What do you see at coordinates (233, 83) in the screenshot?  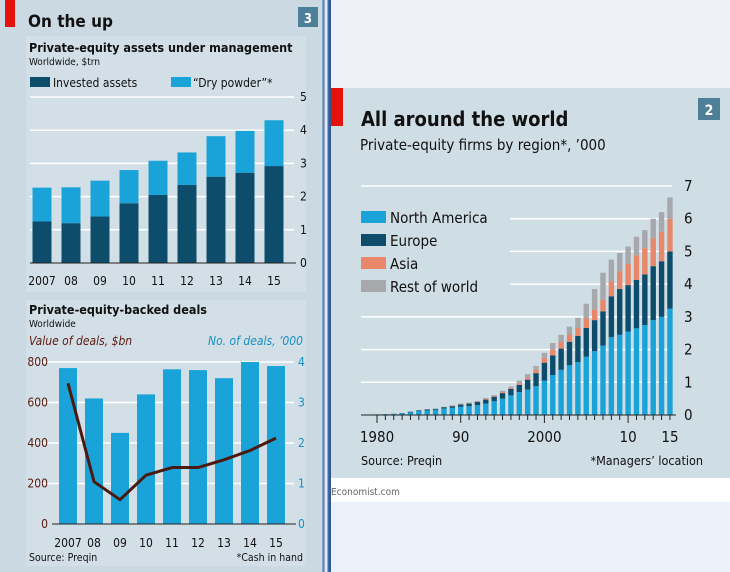 I see `legend-label-dry-powder: “Dry powder”*` at bounding box center [233, 83].